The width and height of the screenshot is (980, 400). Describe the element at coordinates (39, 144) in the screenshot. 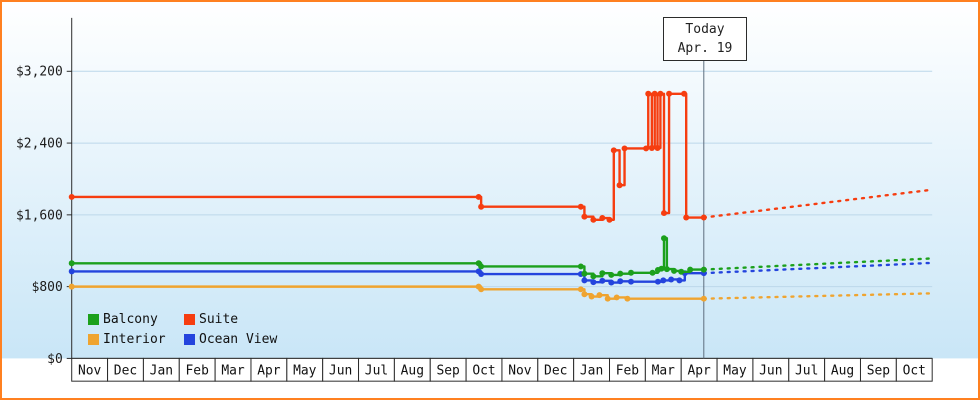

I see `y-tick-label: $2,400` at that location.